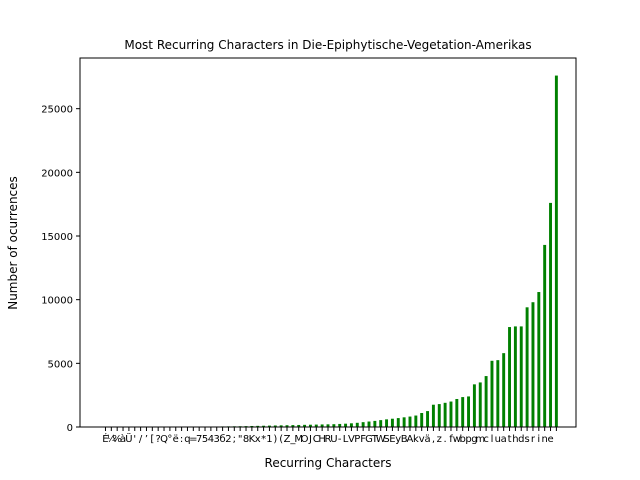  Describe the element at coordinates (123, 439) in the screenshot. I see `x-tick-label: à` at that location.